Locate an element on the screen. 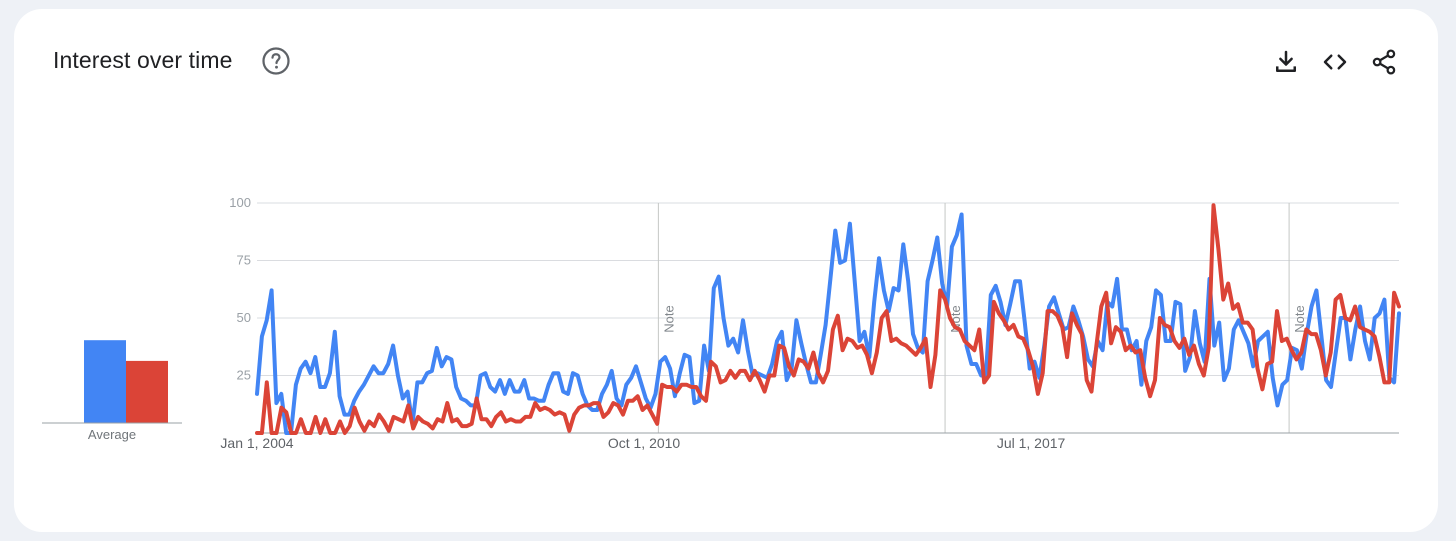 This screenshot has width=1456, height=541. y-tick-label: 75 is located at coordinates (244, 260).